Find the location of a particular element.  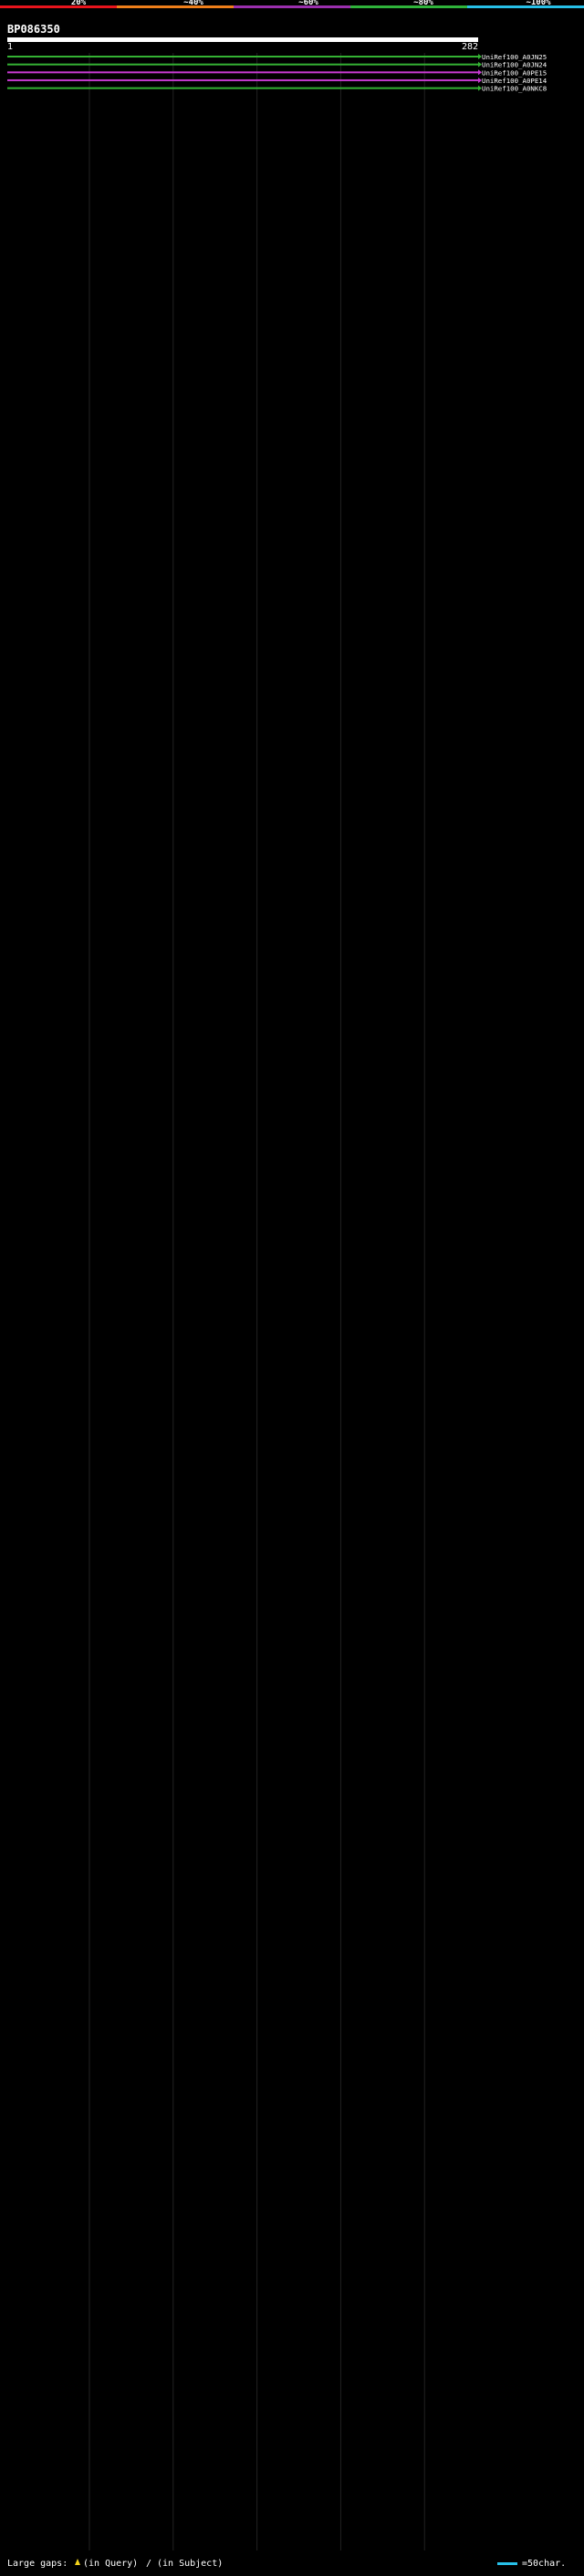

scale-tick-label: 20% is located at coordinates (79, 3).